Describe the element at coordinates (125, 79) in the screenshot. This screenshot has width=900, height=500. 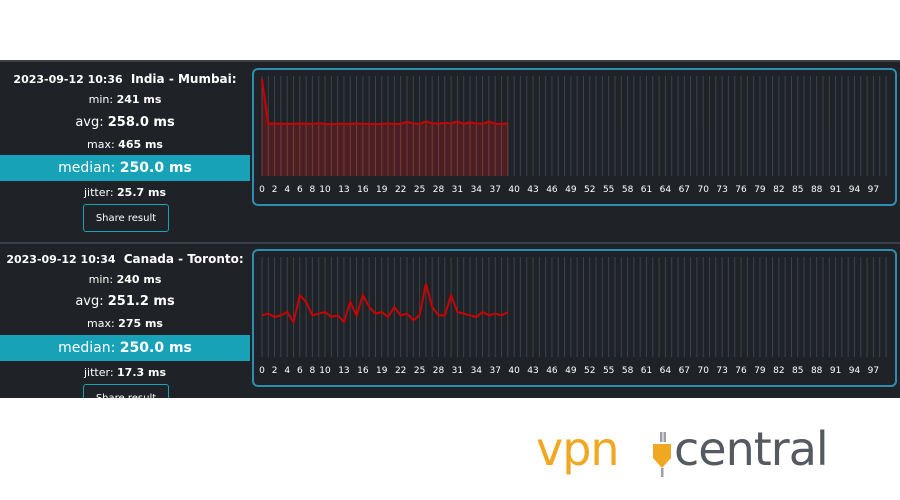
I see `result-header: 2023-09-12 10:36 India - Mumbai:` at that location.